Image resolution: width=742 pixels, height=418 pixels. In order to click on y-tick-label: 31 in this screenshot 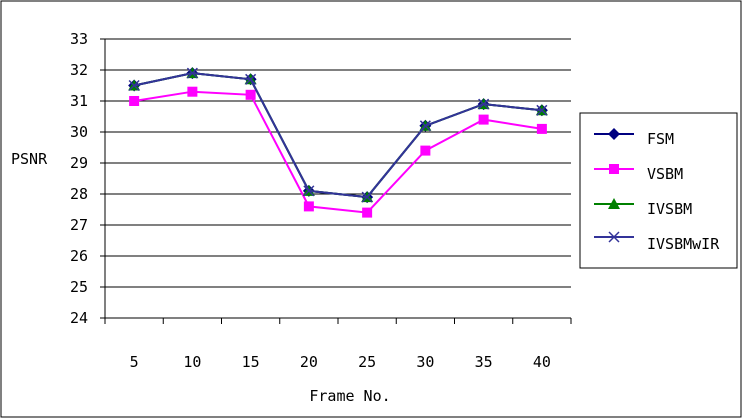, I will do `click(79, 101)`.